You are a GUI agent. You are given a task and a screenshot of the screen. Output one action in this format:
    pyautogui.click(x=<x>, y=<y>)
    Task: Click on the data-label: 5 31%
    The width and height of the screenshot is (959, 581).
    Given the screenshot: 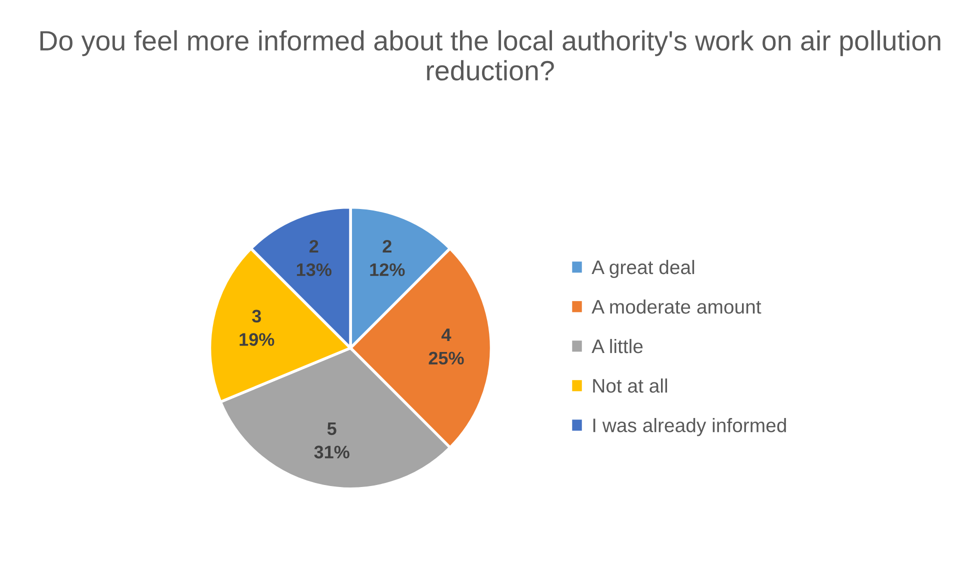 What is the action you would take?
    pyautogui.click(x=332, y=440)
    